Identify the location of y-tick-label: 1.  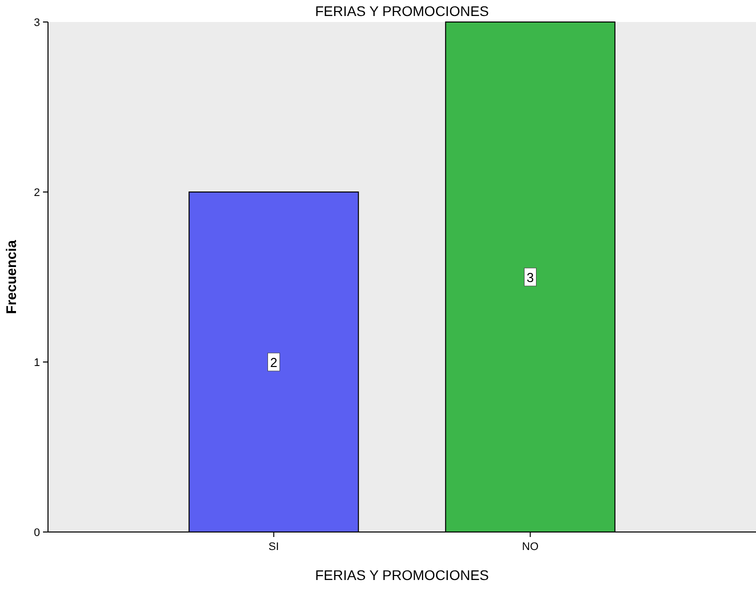
(37, 362).